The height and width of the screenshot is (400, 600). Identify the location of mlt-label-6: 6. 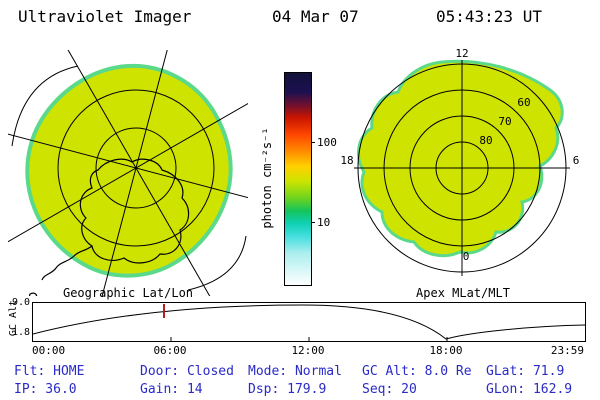
(576, 160).